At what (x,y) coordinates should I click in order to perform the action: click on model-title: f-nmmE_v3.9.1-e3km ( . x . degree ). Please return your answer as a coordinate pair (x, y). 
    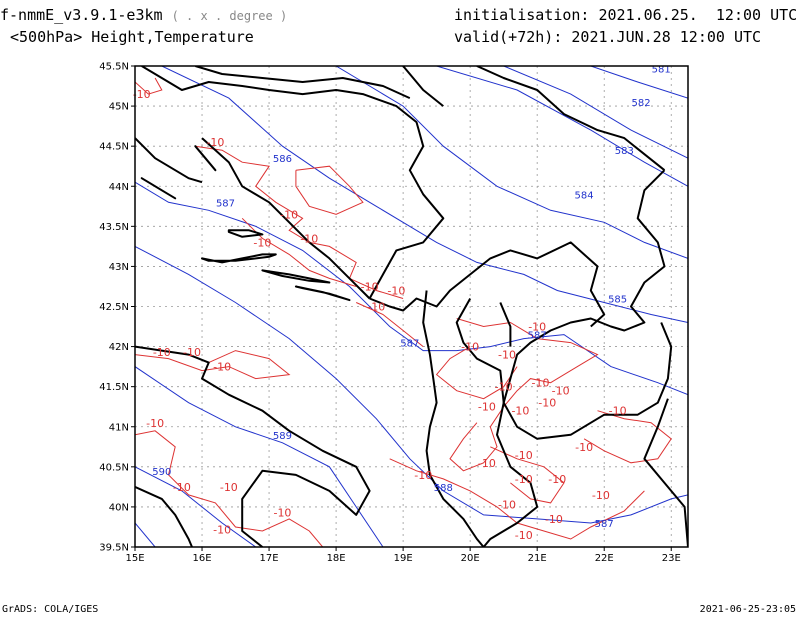
    Looking at the image, I should click on (143, 15).